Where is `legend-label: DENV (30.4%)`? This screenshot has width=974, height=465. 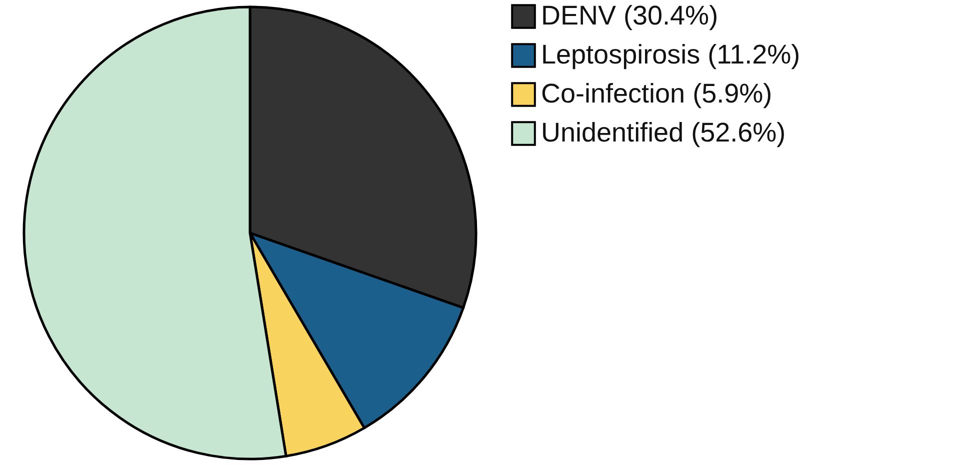
legend-label: DENV (30.4%) is located at coordinates (629, 15).